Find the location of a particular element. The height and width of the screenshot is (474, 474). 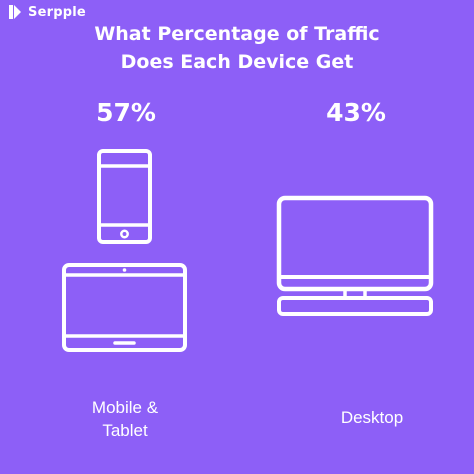

mobile-tablet-label-line-2: Tablet is located at coordinates (125, 430).